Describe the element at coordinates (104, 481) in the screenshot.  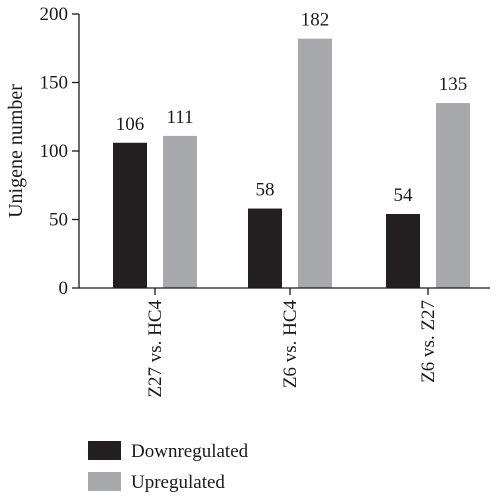
I see `legend-swatch-upregulated` at that location.